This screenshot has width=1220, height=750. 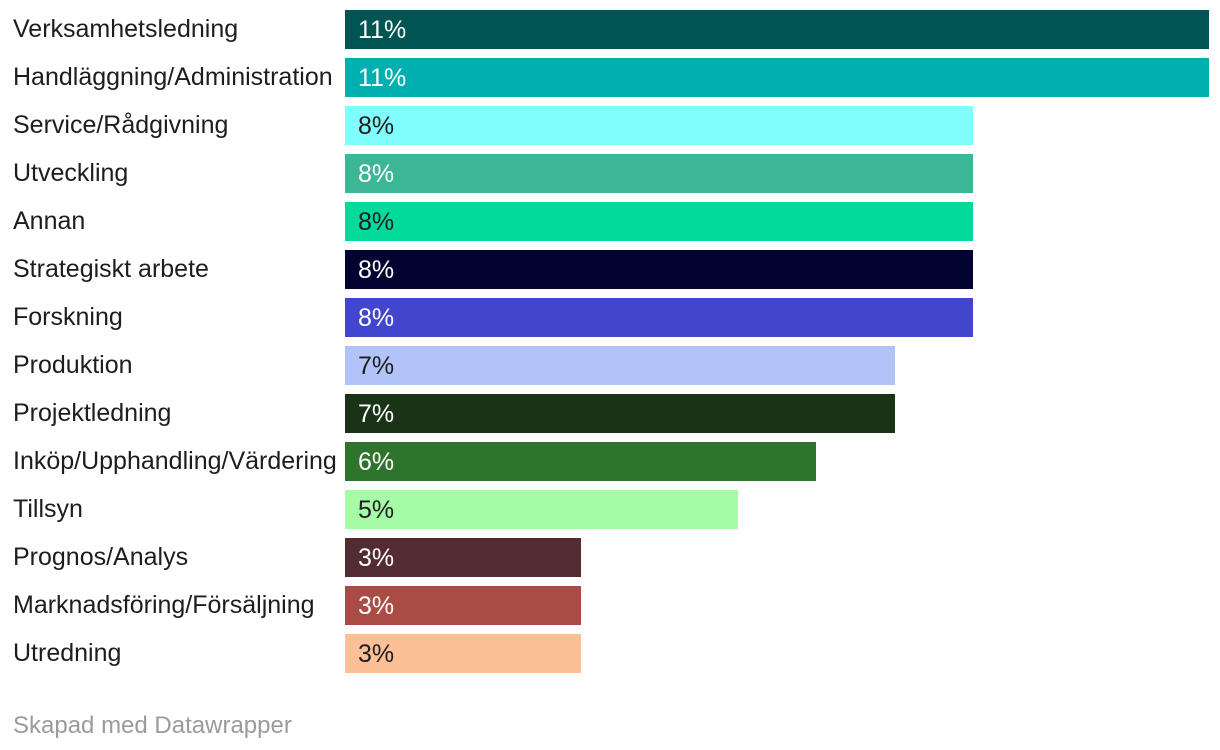 What do you see at coordinates (67, 653) in the screenshot?
I see `category-label: Utredning` at bounding box center [67, 653].